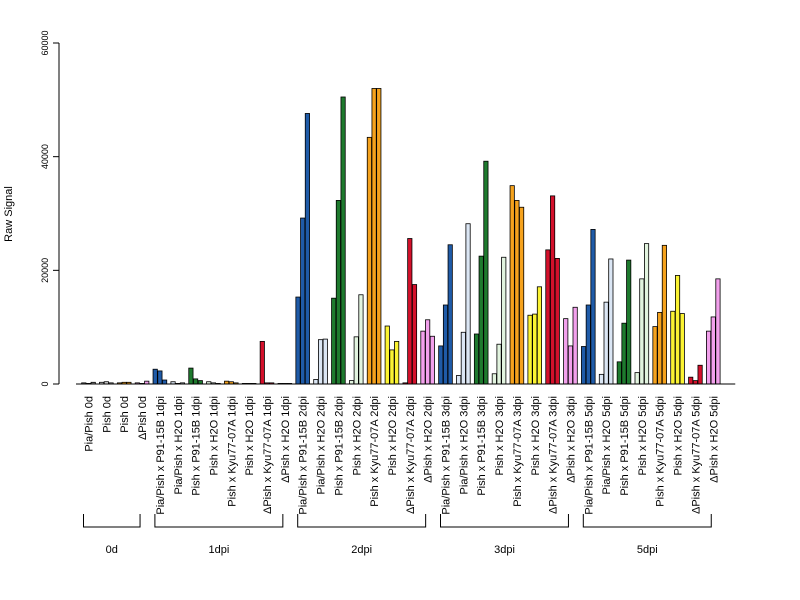 This screenshot has width=800, height=600. I want to click on x-tick-label: Pia/Pish x H2O 5dpi, so click(607, 445).